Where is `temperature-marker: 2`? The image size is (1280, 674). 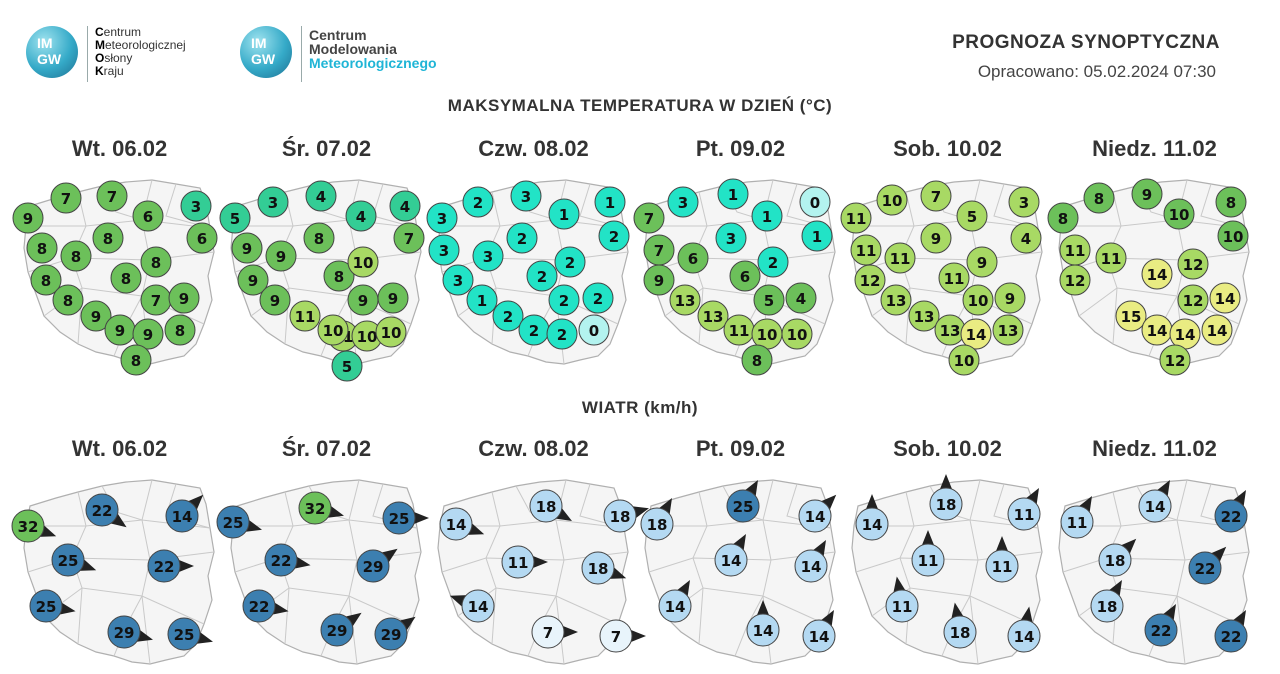 temperature-marker: 2 is located at coordinates (508, 316).